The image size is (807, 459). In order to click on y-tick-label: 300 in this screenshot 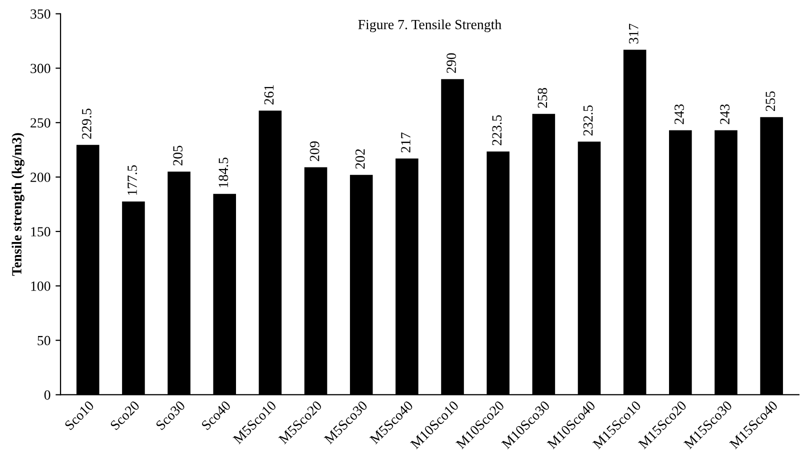, I will do `click(40, 69)`.